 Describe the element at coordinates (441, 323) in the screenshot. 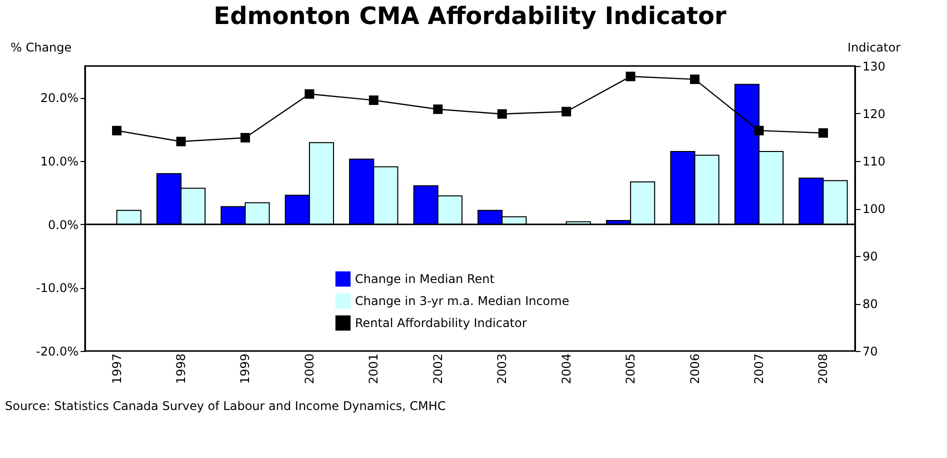

I see `legend-label: Rental Affordability Indicator` at that location.